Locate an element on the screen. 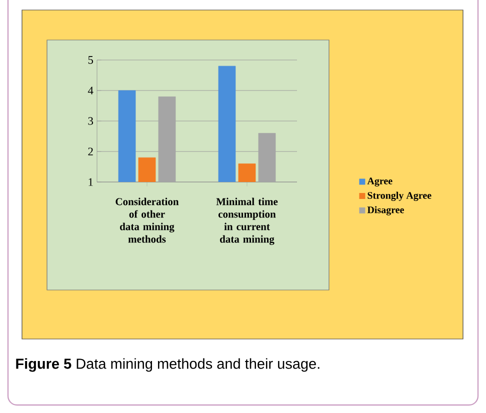 Image resolution: width=486 pixels, height=413 pixels. y-tick-label: 2 is located at coordinates (90, 152).